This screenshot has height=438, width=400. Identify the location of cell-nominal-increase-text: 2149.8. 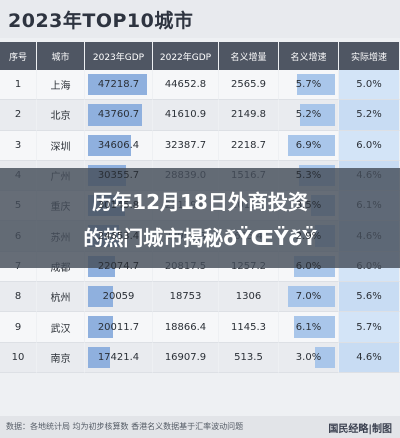
(248, 115).